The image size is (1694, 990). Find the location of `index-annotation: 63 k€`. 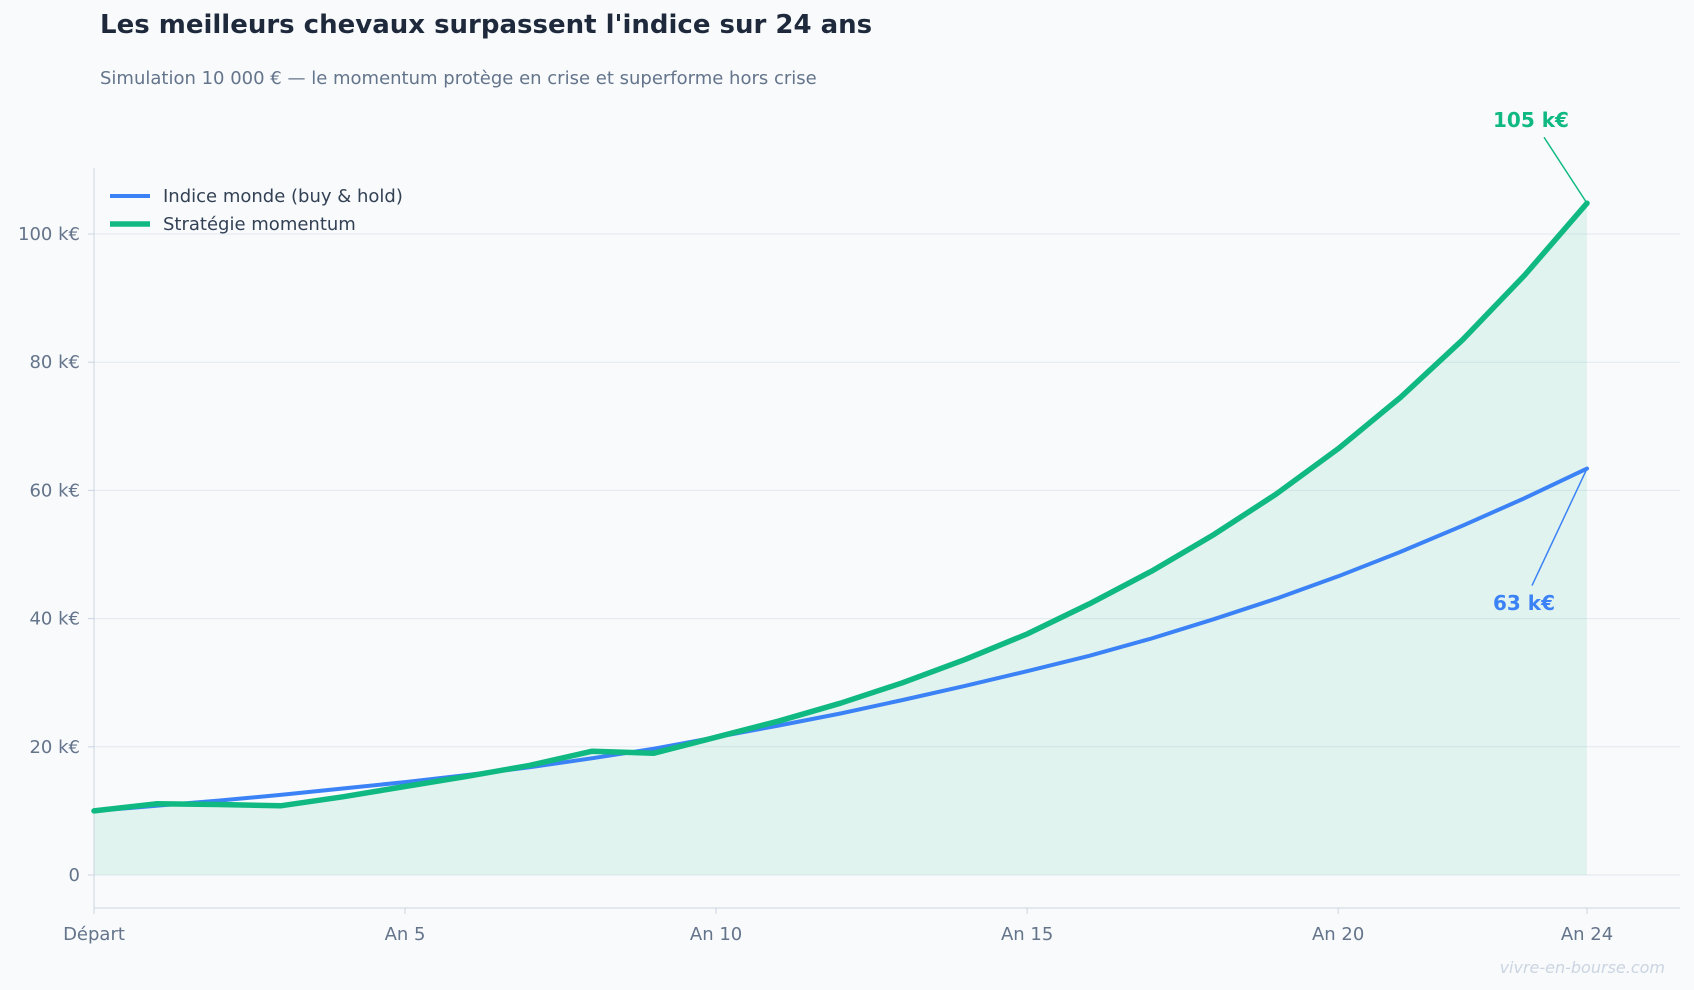

index-annotation: 63 k€ is located at coordinates (1524, 603).